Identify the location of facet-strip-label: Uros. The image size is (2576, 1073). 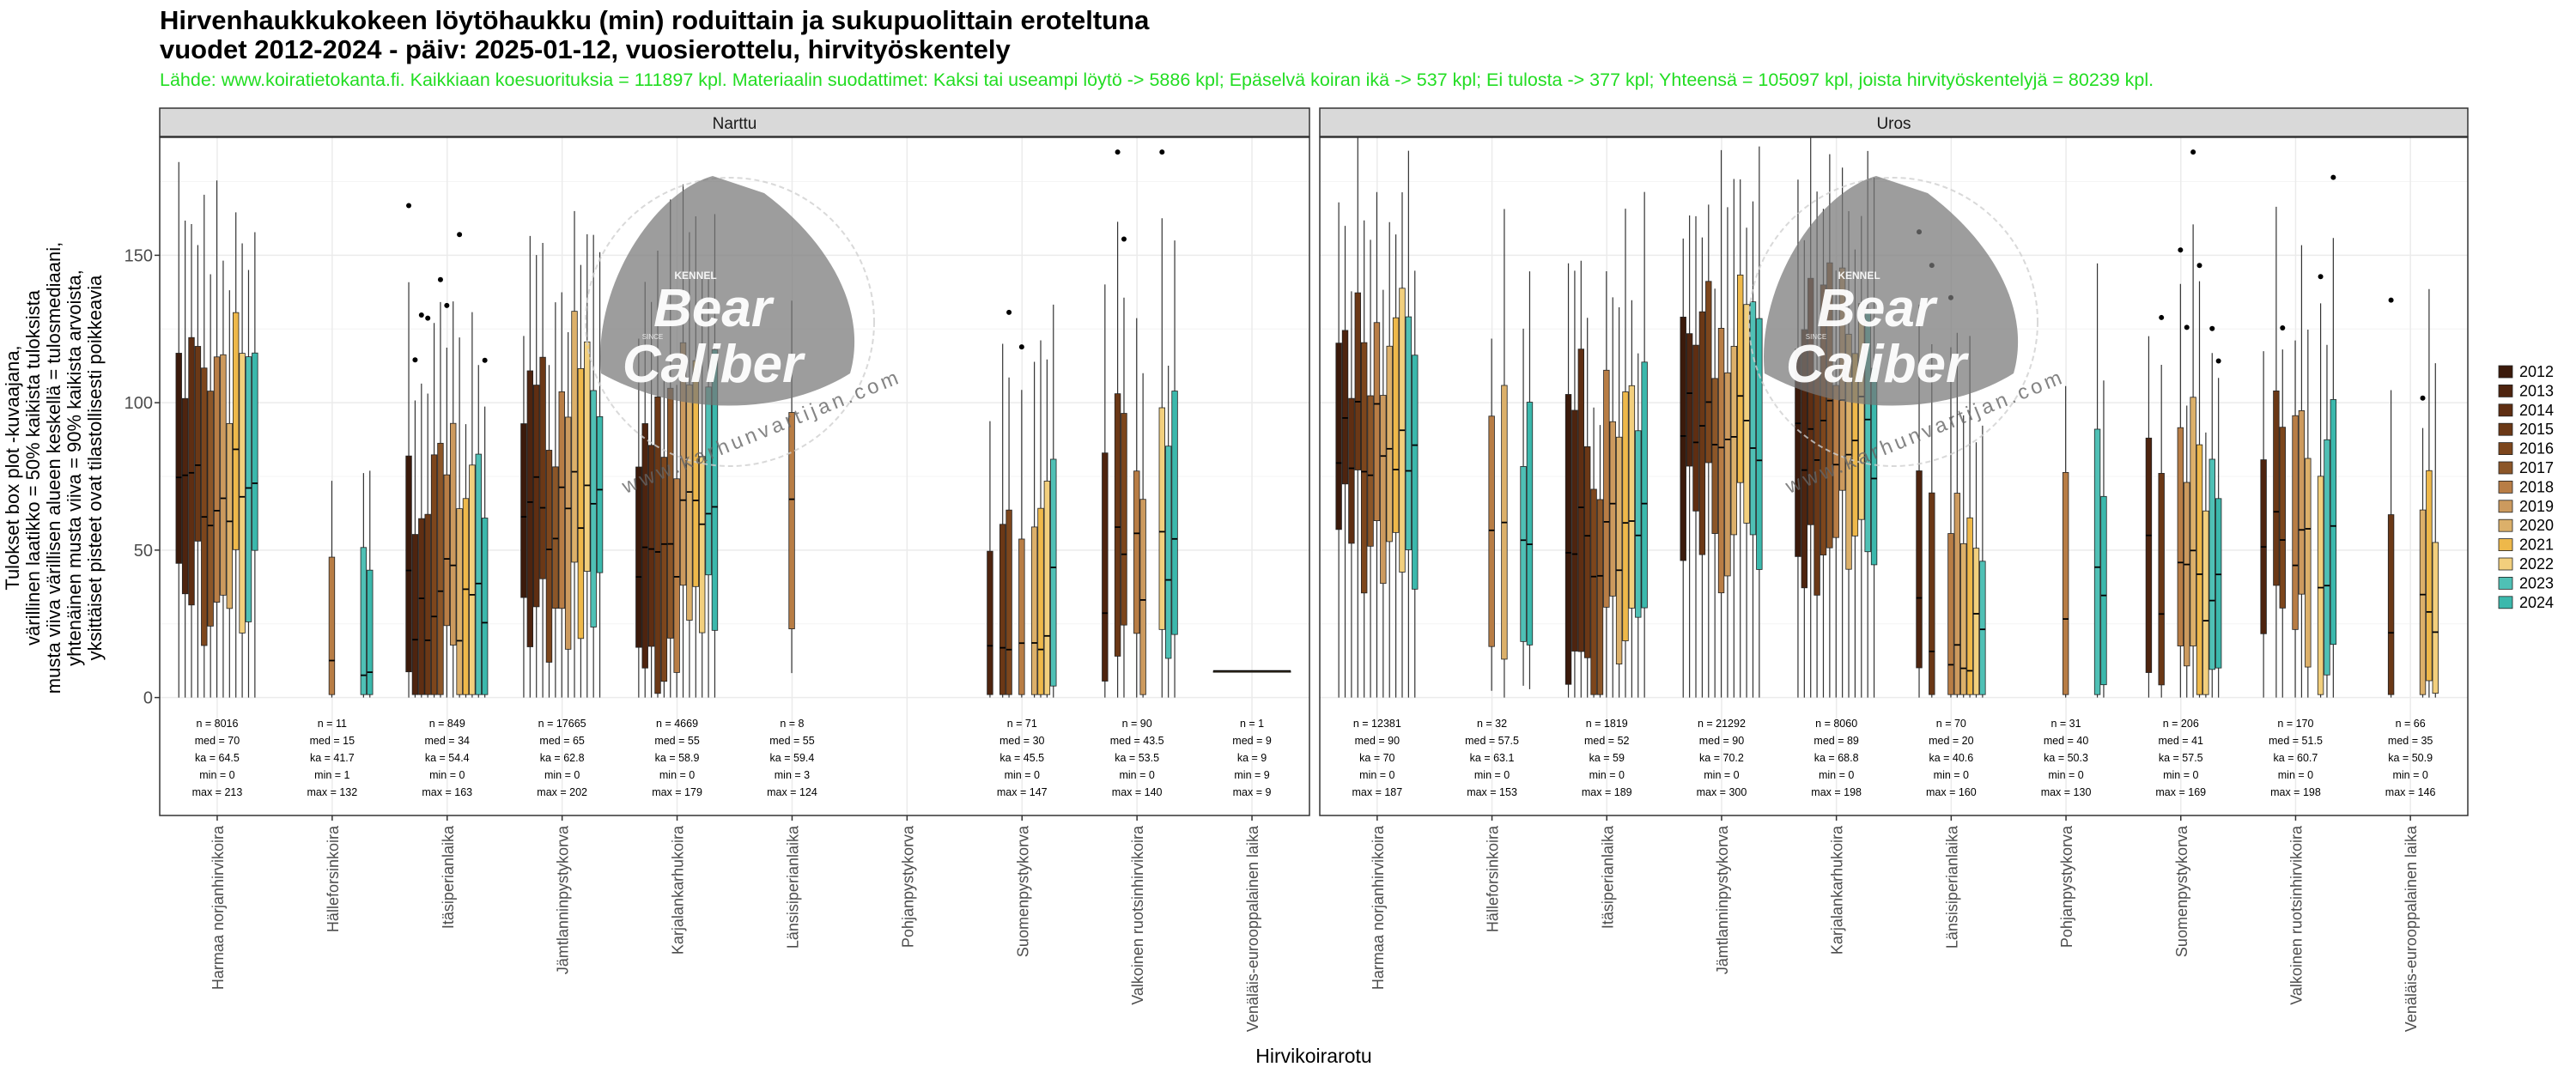
(1894, 124).